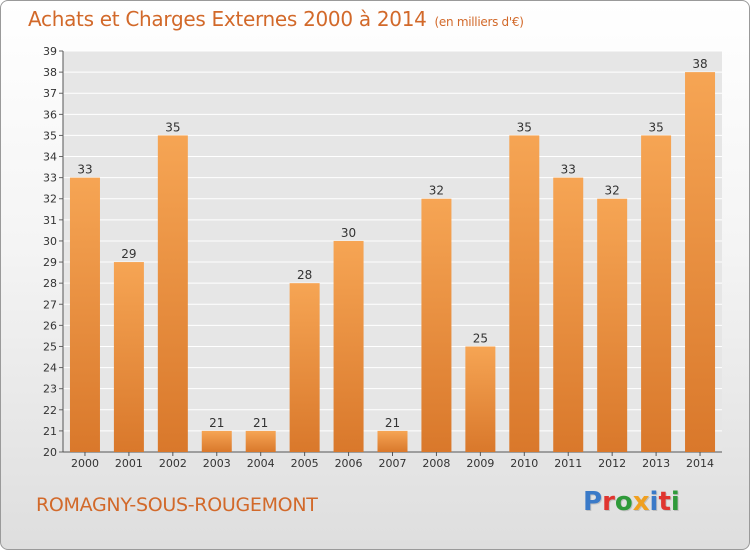  I want to click on x-tick-label: 2008, so click(436, 463).